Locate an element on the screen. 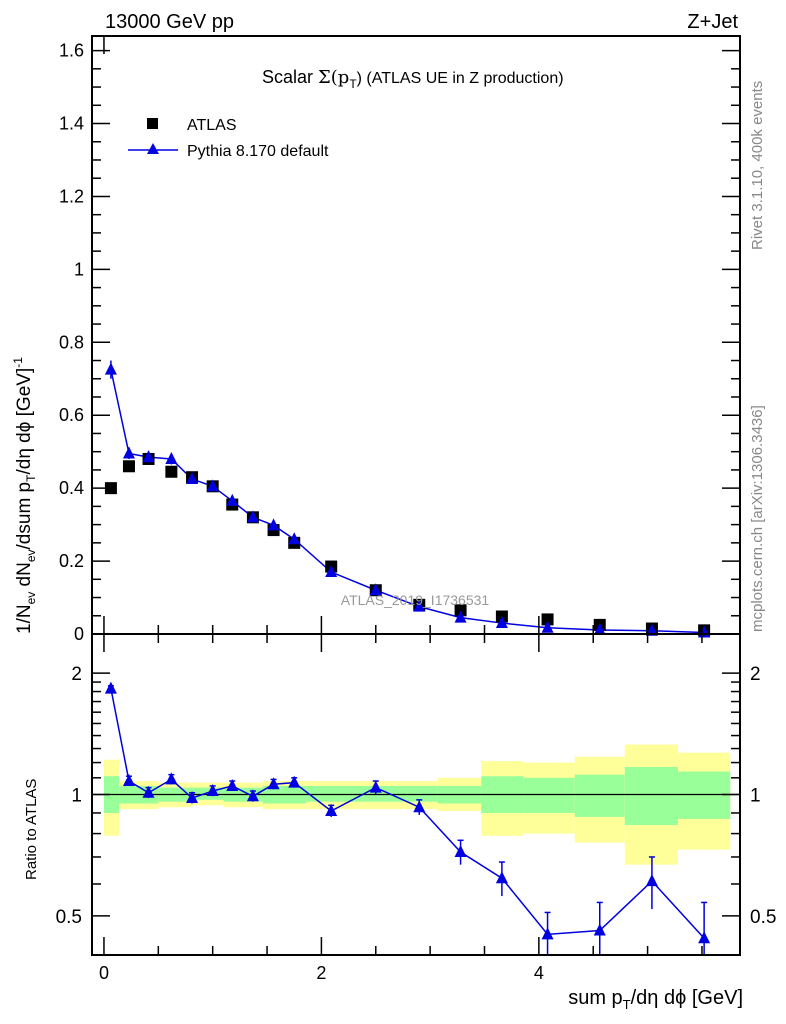 Image resolution: width=786 pixels, height=1024 pixels. ratio-y-tick-label: 1 is located at coordinates (76, 796).